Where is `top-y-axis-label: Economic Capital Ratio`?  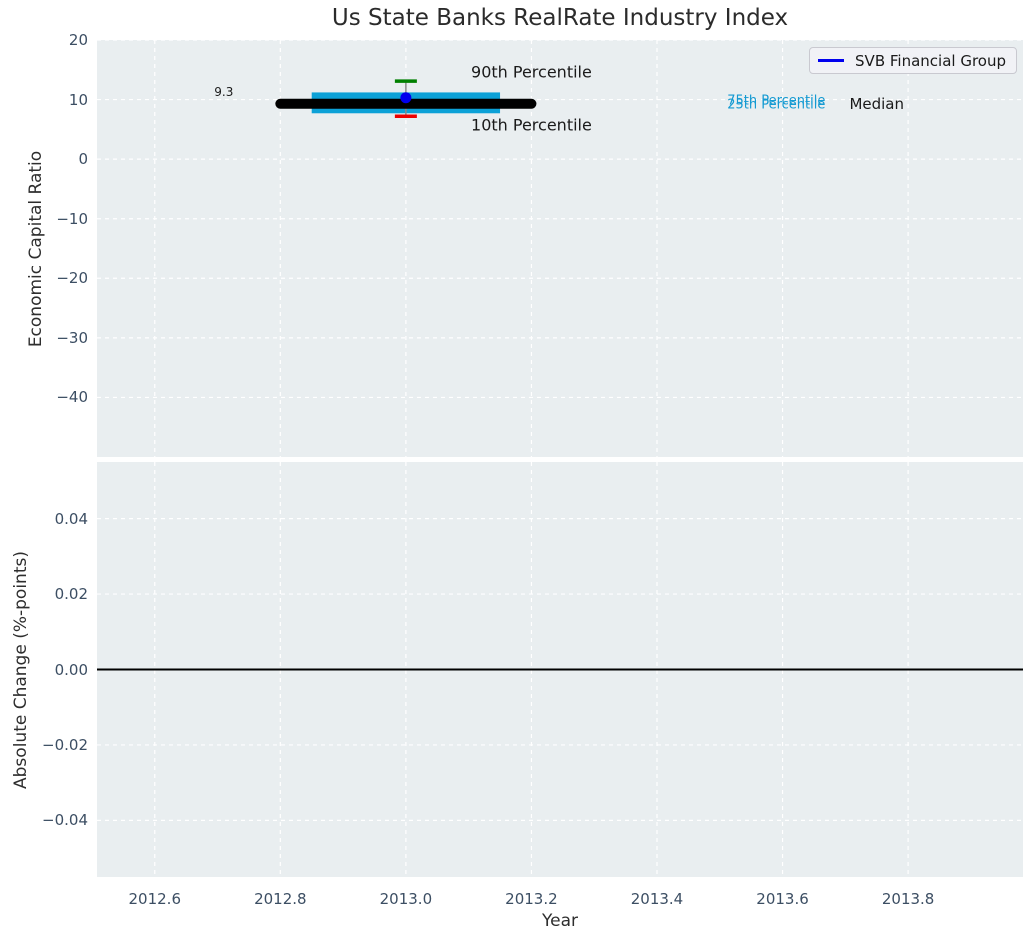
top-y-axis-label: Economic Capital Ratio is located at coordinates (36, 249).